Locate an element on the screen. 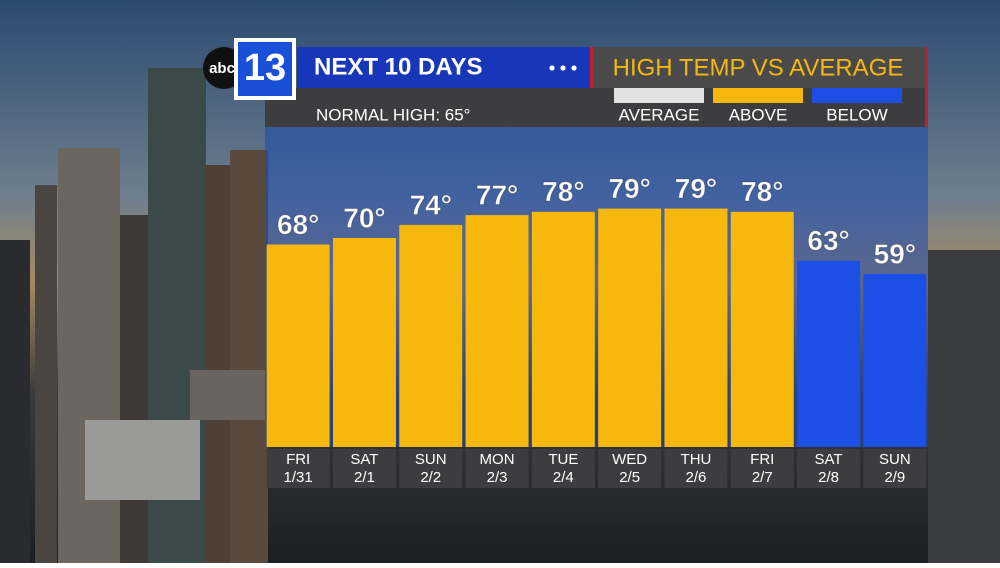 The height and width of the screenshot is (568, 1000). value-label: 63° is located at coordinates (828, 240).